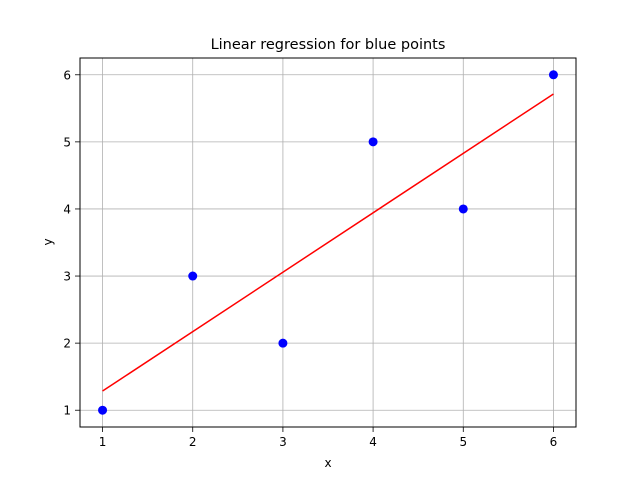 This screenshot has width=640, height=480. I want to click on x-tick-label: 2, so click(193, 442).